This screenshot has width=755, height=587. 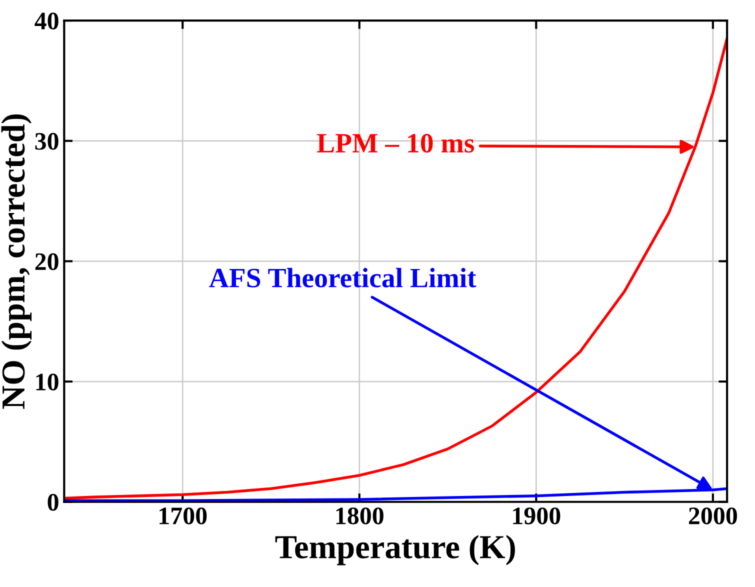 What do you see at coordinates (395, 143) in the screenshot?
I see `annotation: LPM – 10 ms` at bounding box center [395, 143].